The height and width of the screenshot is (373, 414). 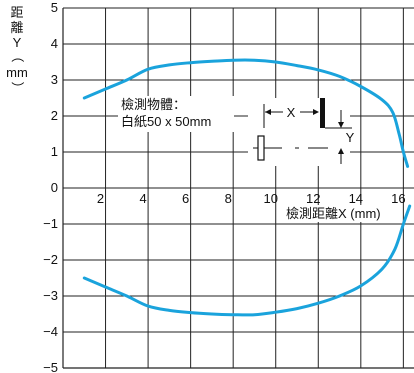 I want to click on x-tick-label: 2, so click(x=100, y=198).